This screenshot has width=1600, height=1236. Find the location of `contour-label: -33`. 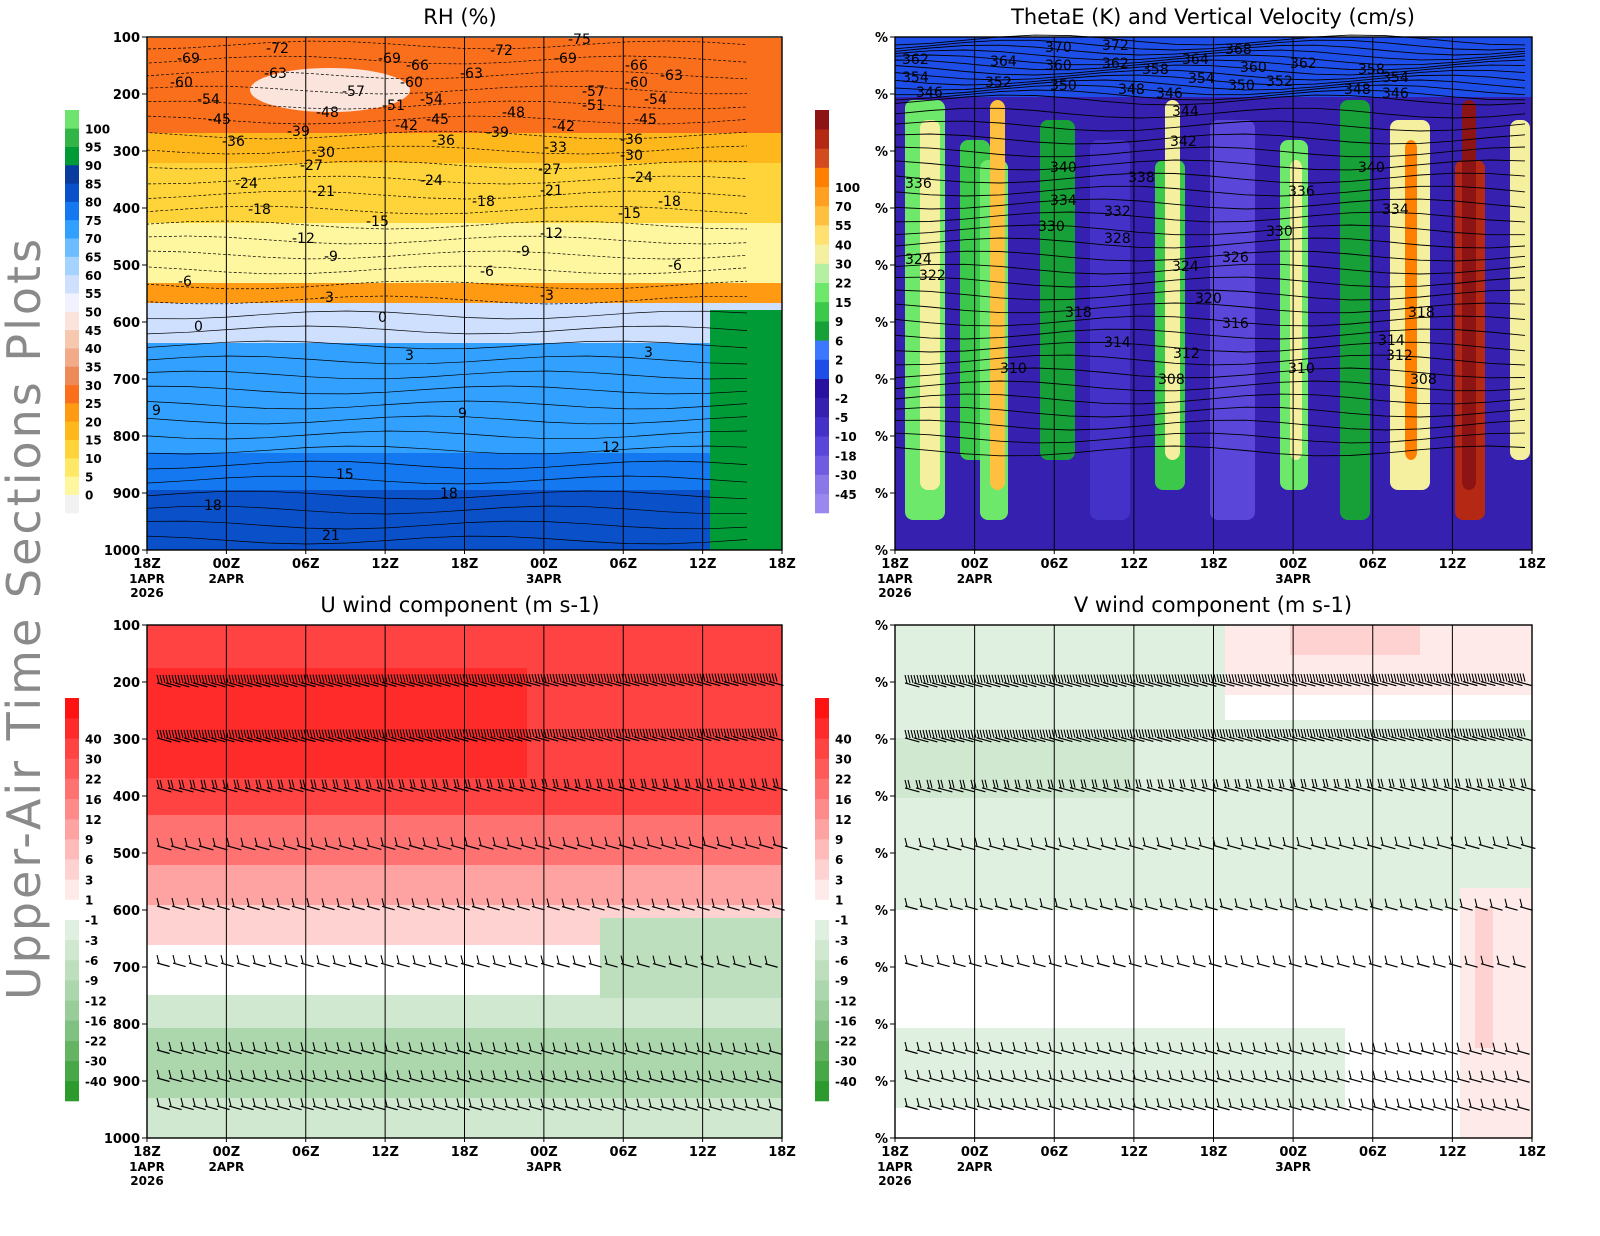

contour-label: -33 is located at coordinates (555, 148).